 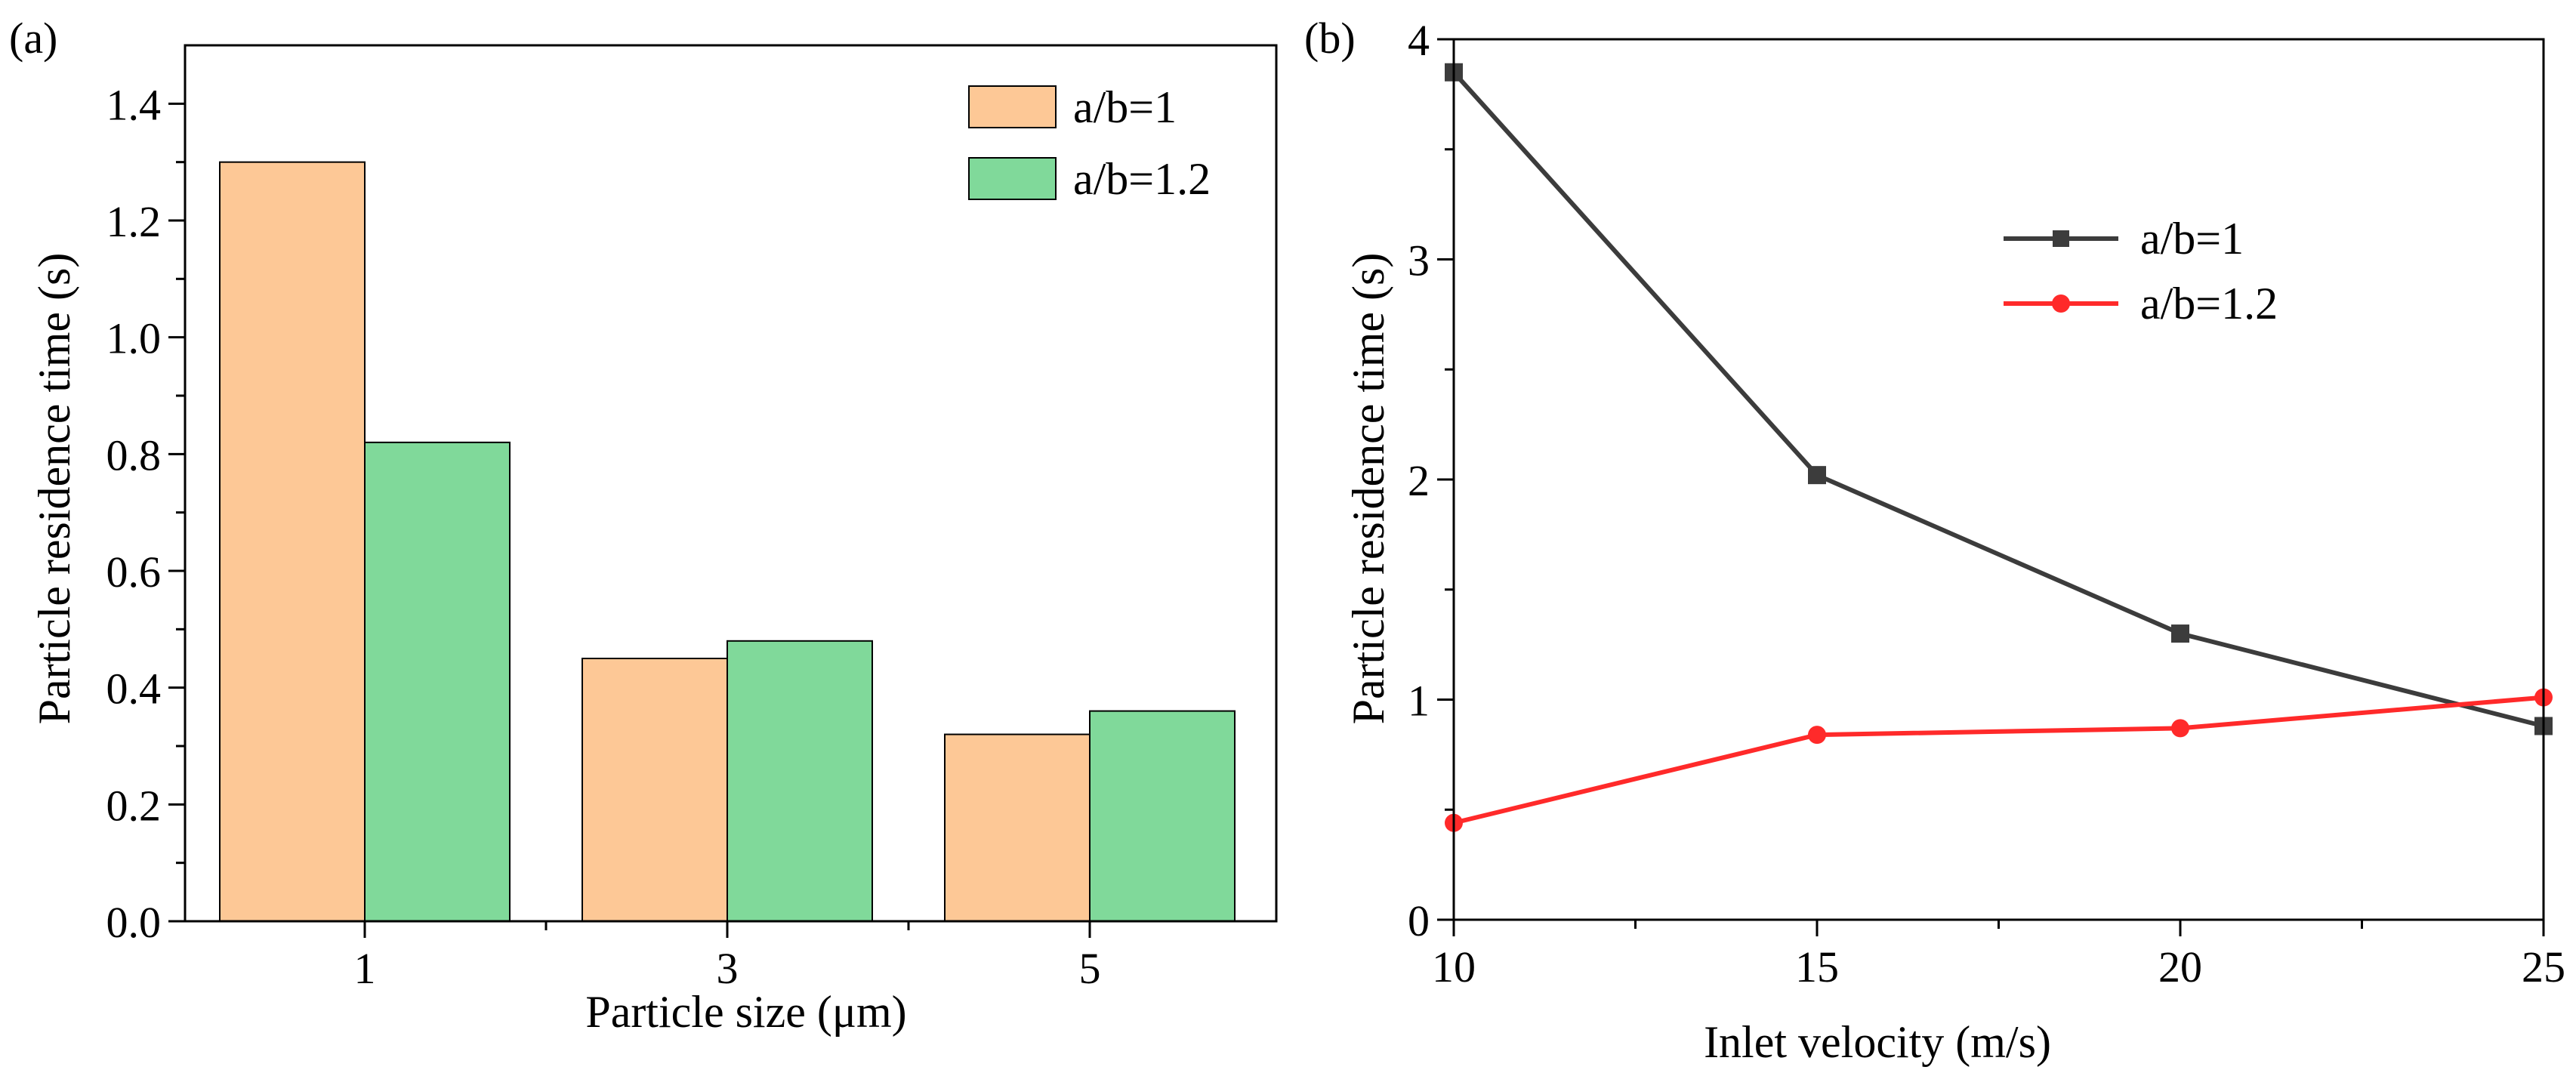 What do you see at coordinates (54, 489) in the screenshot?
I see `y-axis-label-a: Particle residence time (s)` at bounding box center [54, 489].